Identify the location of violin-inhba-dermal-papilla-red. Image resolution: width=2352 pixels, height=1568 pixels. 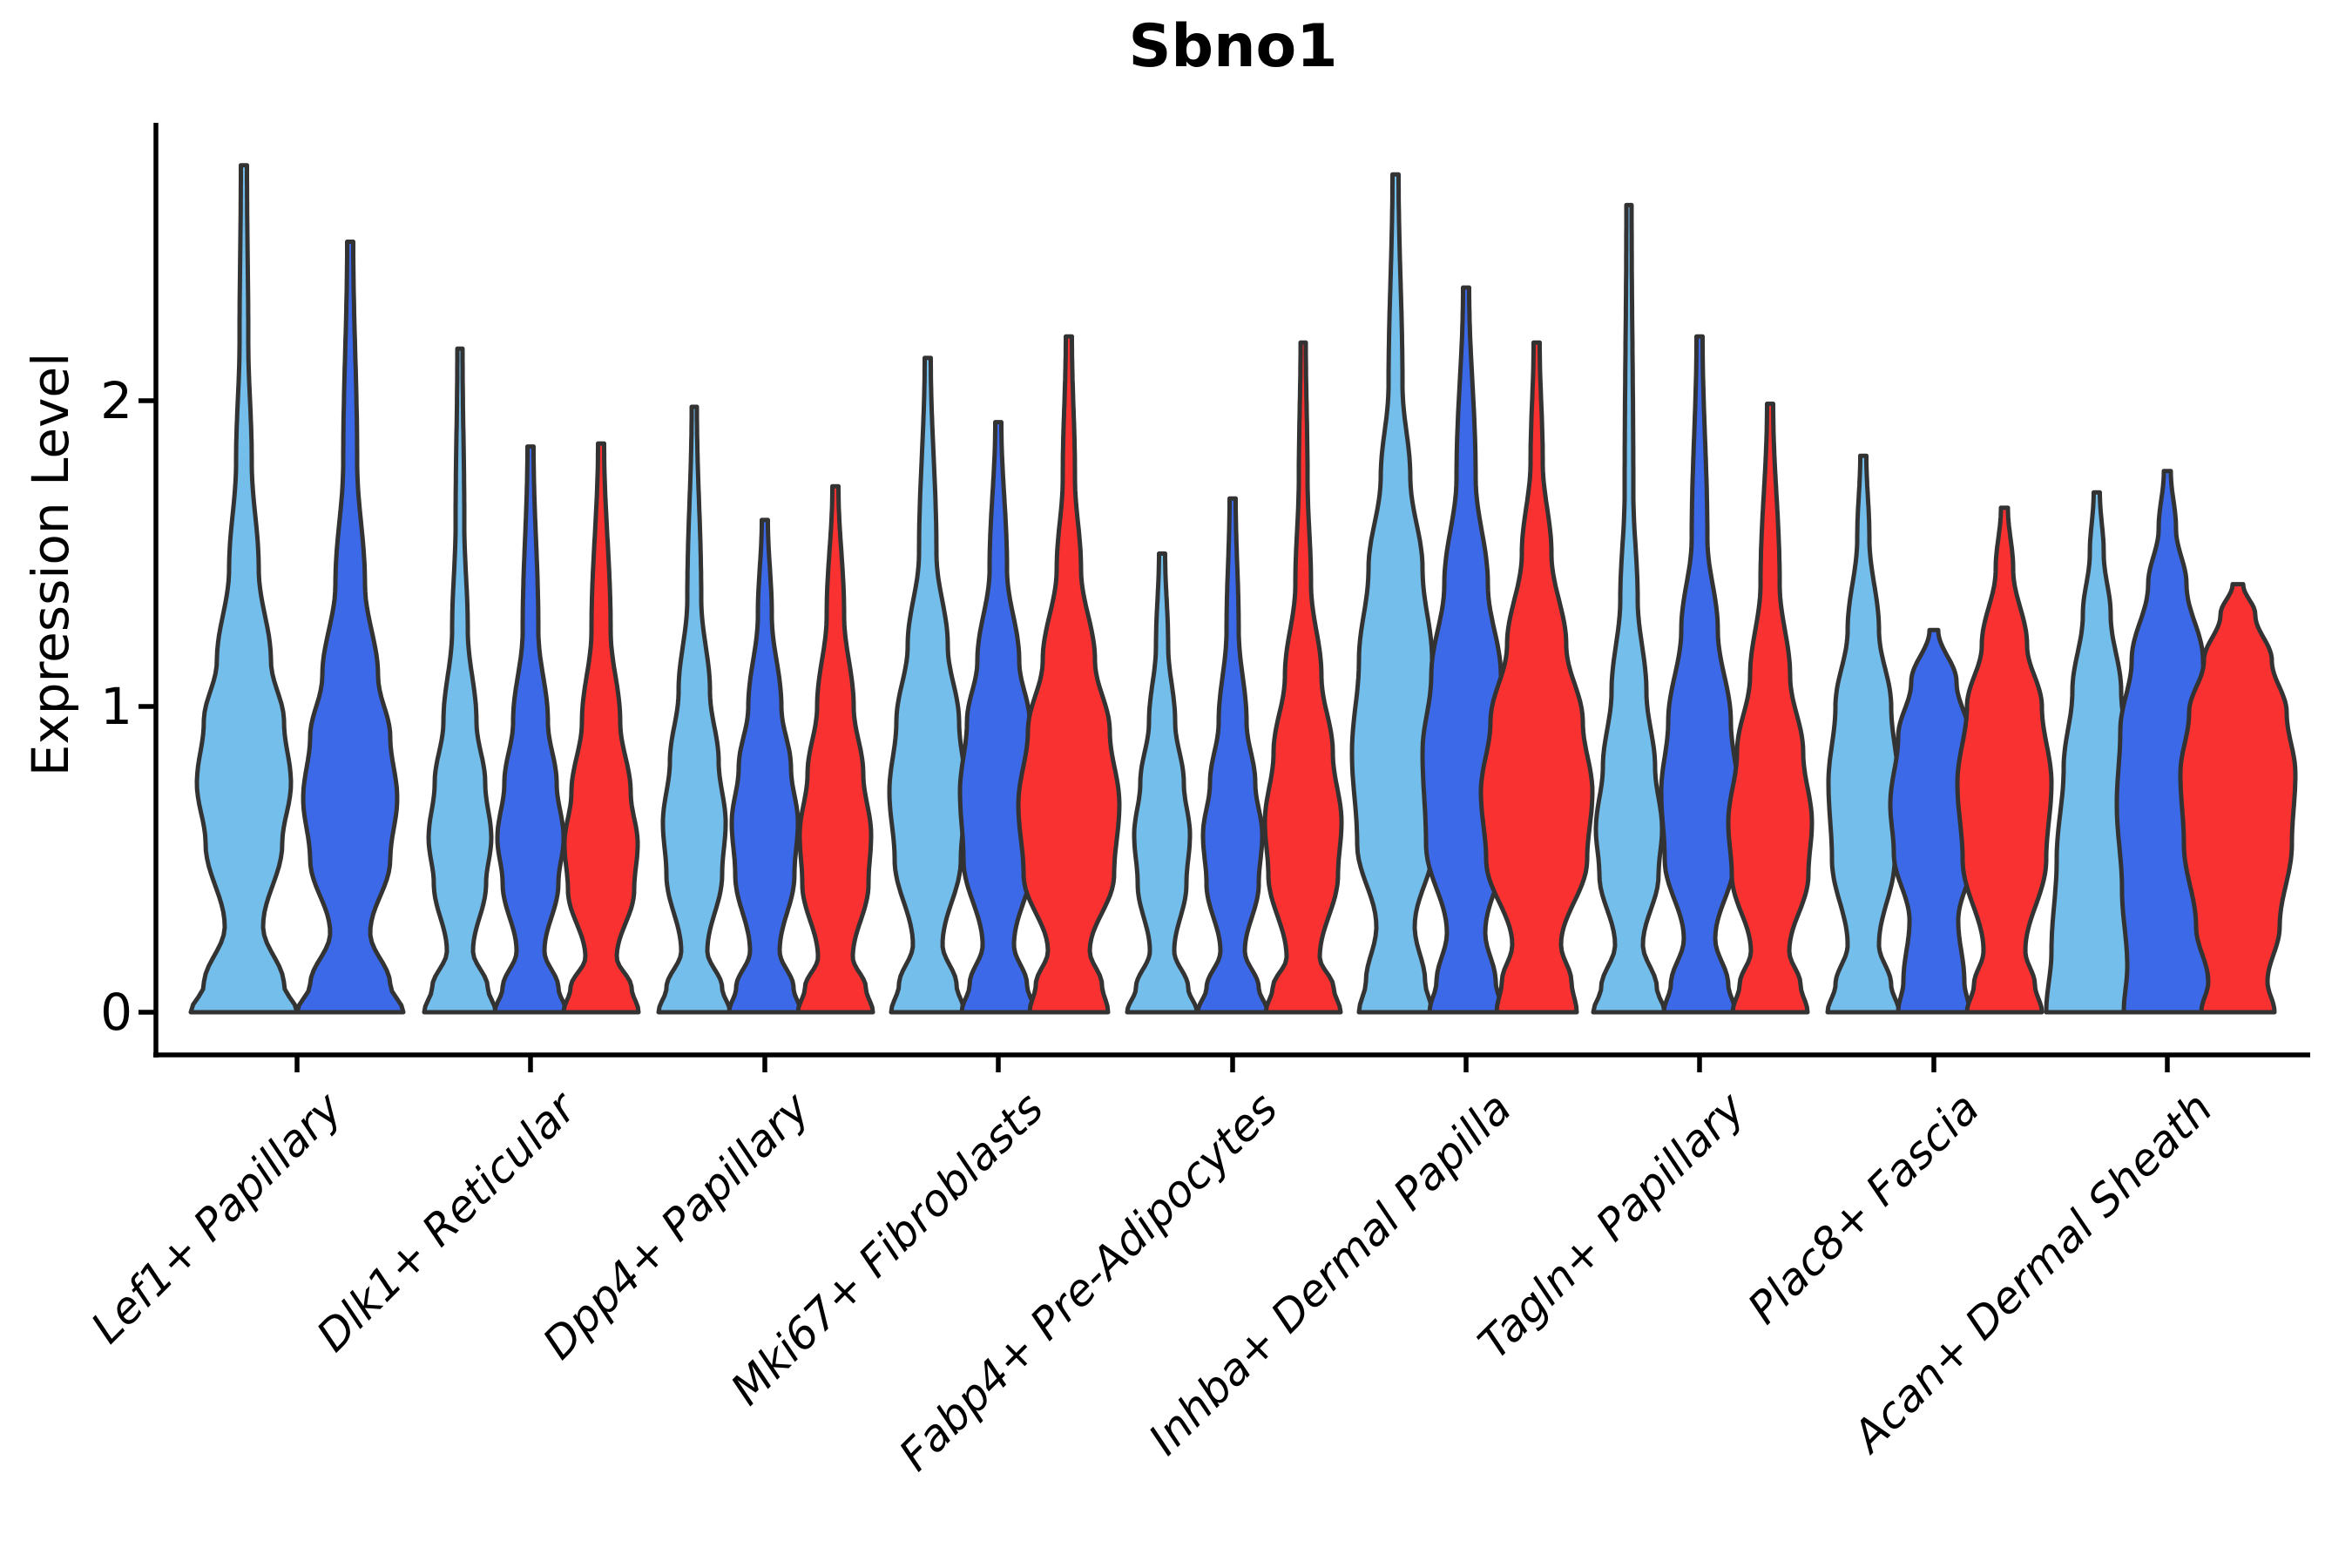
(1536, 677).